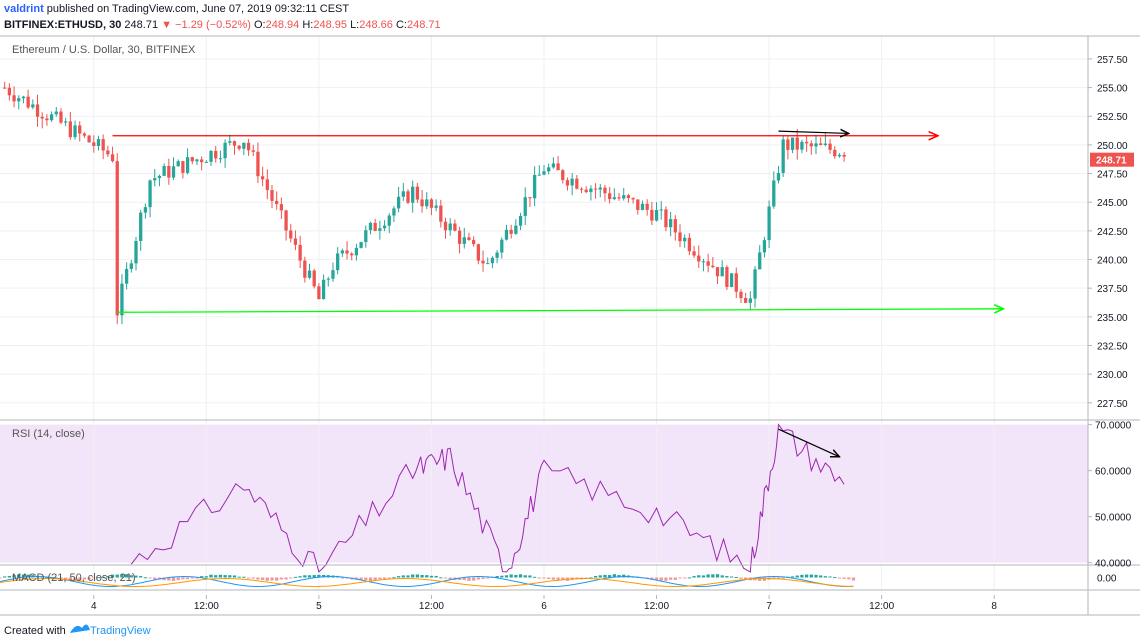 Image resolution: width=1140 pixels, height=644 pixels. What do you see at coordinates (355, 25) in the screenshot?
I see `low-label: L:` at bounding box center [355, 25].